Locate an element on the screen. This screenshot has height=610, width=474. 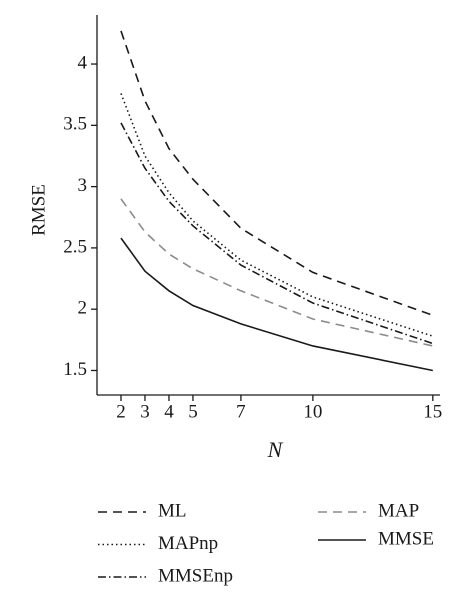
x-tick-label: 2 is located at coordinates (121, 411).